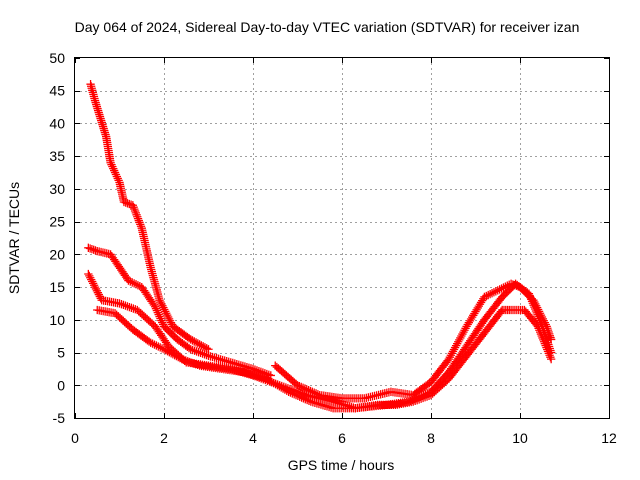 The height and width of the screenshot is (480, 640). What do you see at coordinates (61, 385) in the screenshot?
I see `y-tick-label: 0` at bounding box center [61, 385].